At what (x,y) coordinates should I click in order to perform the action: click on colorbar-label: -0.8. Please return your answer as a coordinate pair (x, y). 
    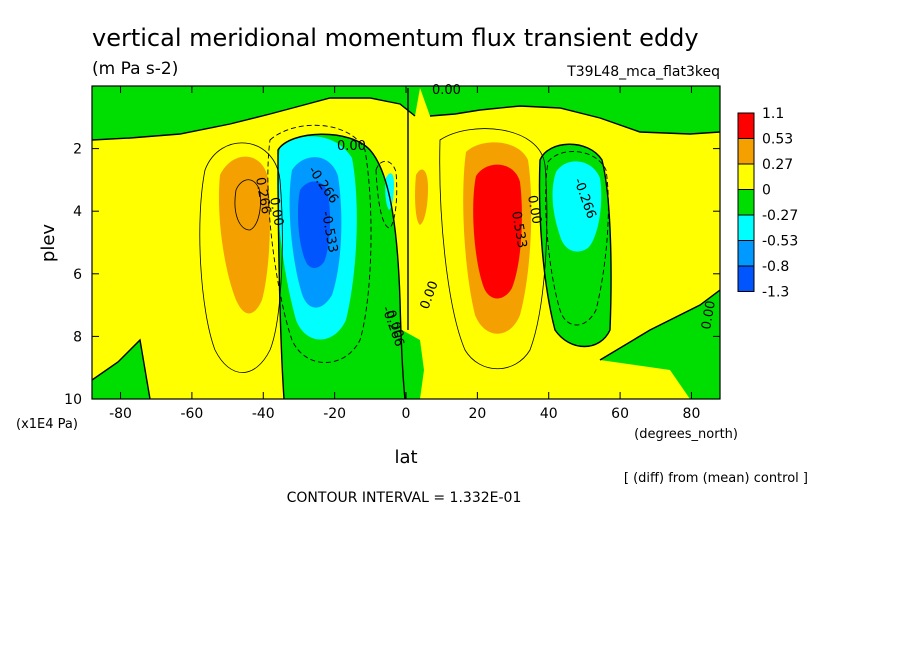
    Looking at the image, I should click on (775, 267).